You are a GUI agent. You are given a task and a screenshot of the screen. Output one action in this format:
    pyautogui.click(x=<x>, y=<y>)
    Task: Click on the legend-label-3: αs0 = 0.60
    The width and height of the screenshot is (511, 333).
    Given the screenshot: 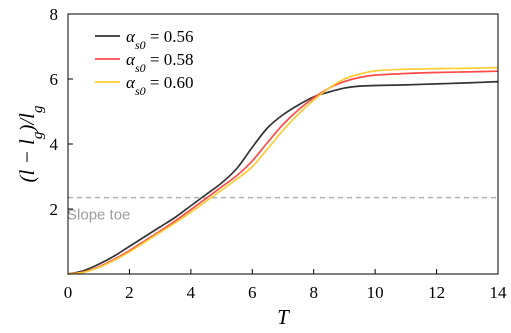 What is the action you would take?
    pyautogui.click(x=159, y=85)
    